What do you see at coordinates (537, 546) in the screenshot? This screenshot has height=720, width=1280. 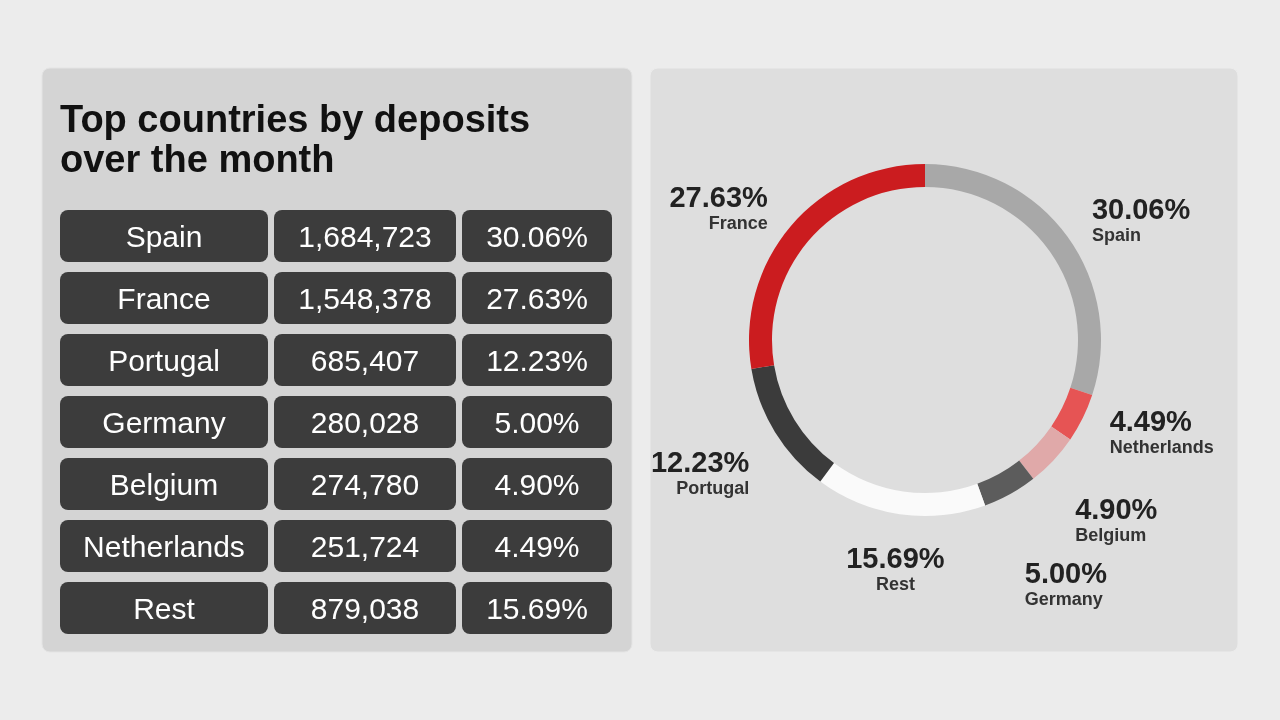 I see `text: 4.49%` at bounding box center [537, 546].